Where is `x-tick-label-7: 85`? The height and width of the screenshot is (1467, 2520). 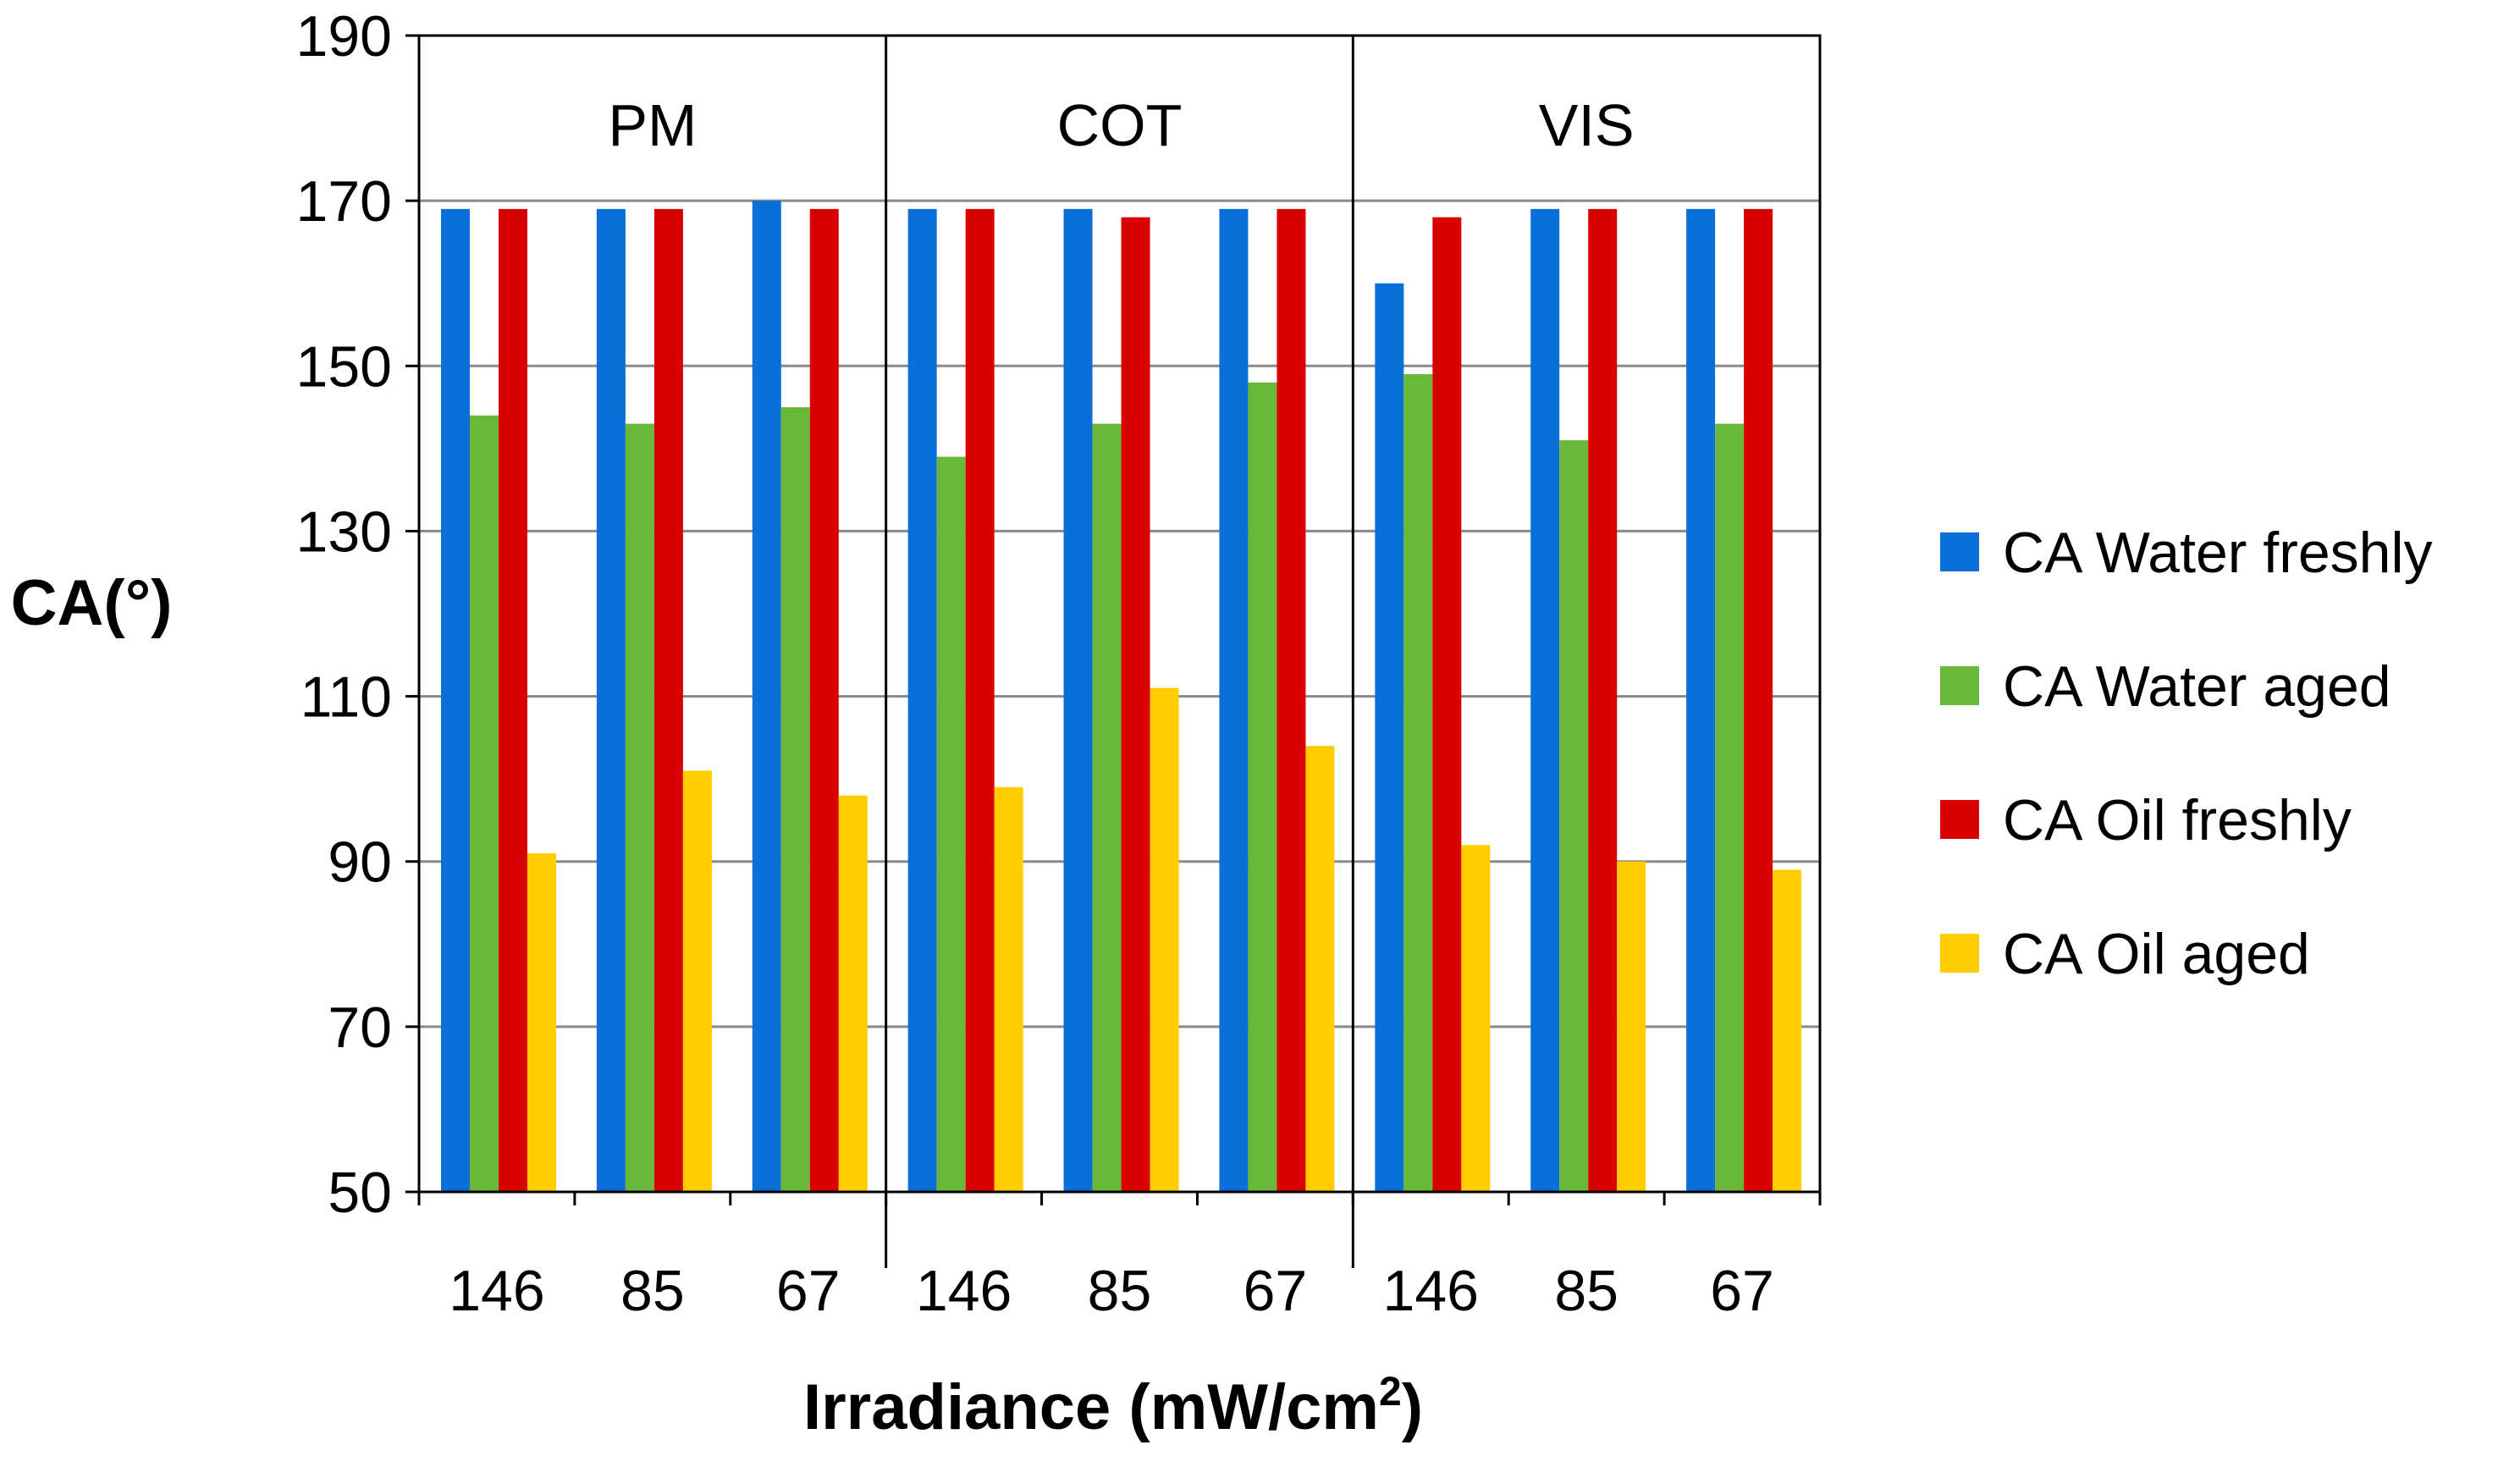
x-tick-label-7: 85 is located at coordinates (1586, 1291).